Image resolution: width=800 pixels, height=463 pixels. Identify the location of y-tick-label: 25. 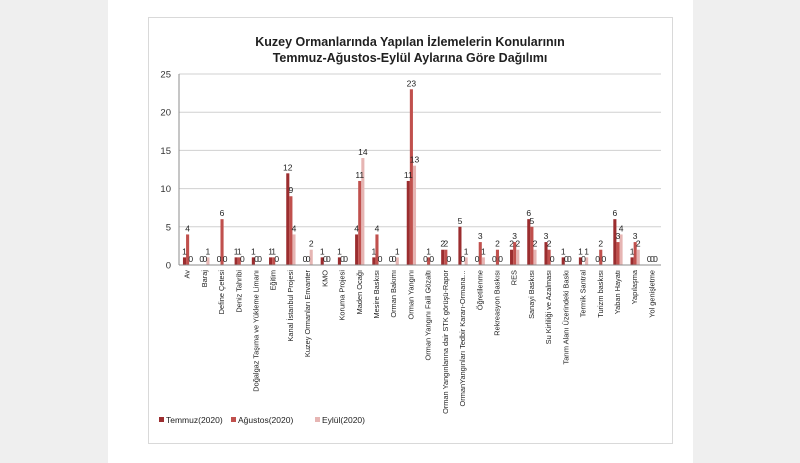
(165, 75).